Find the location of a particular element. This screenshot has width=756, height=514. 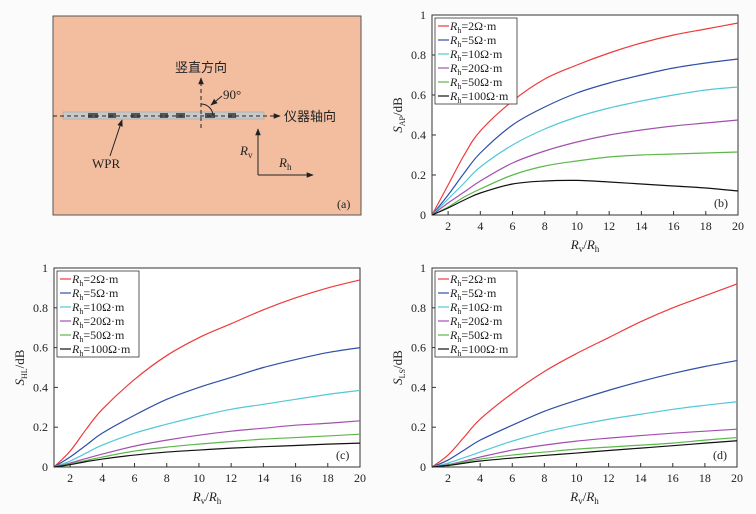

angle-pointer-arrow is located at coordinates (216, 100).